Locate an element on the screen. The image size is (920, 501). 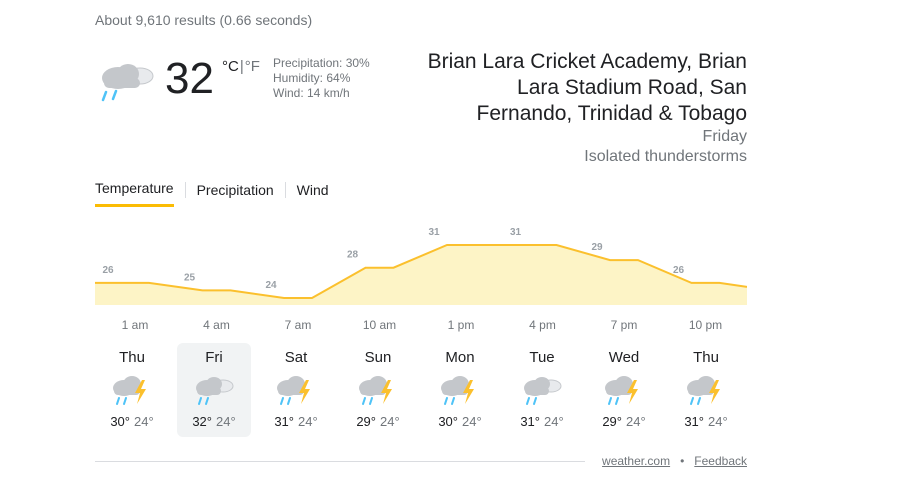
weather-condition: Isolated thunderstorms is located at coordinates (665, 156).